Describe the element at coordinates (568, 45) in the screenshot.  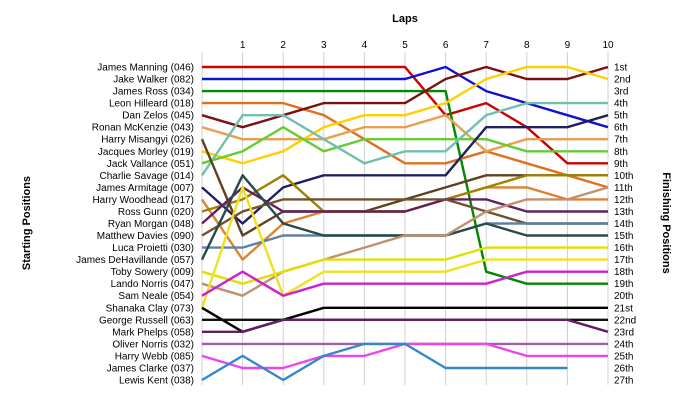
I see `x-tick-9: 9` at that location.